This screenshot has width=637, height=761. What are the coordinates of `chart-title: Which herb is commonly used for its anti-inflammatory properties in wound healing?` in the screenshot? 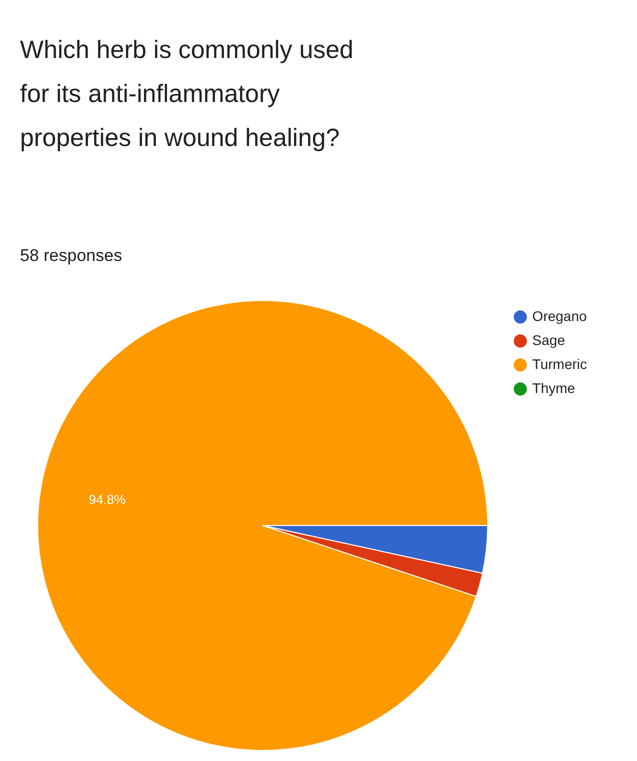 It's located at (187, 94).